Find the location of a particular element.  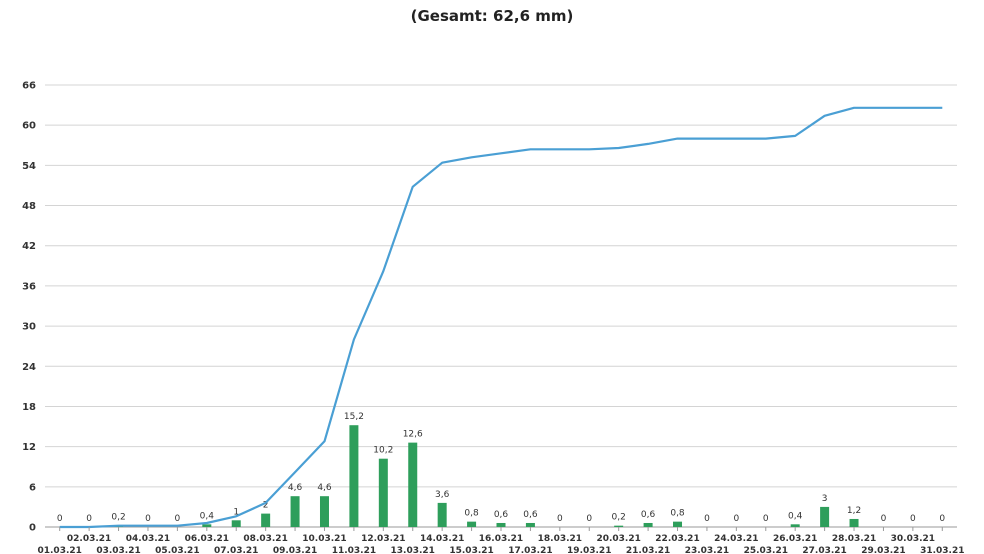

y-tick-label: 36 is located at coordinates (29, 286).